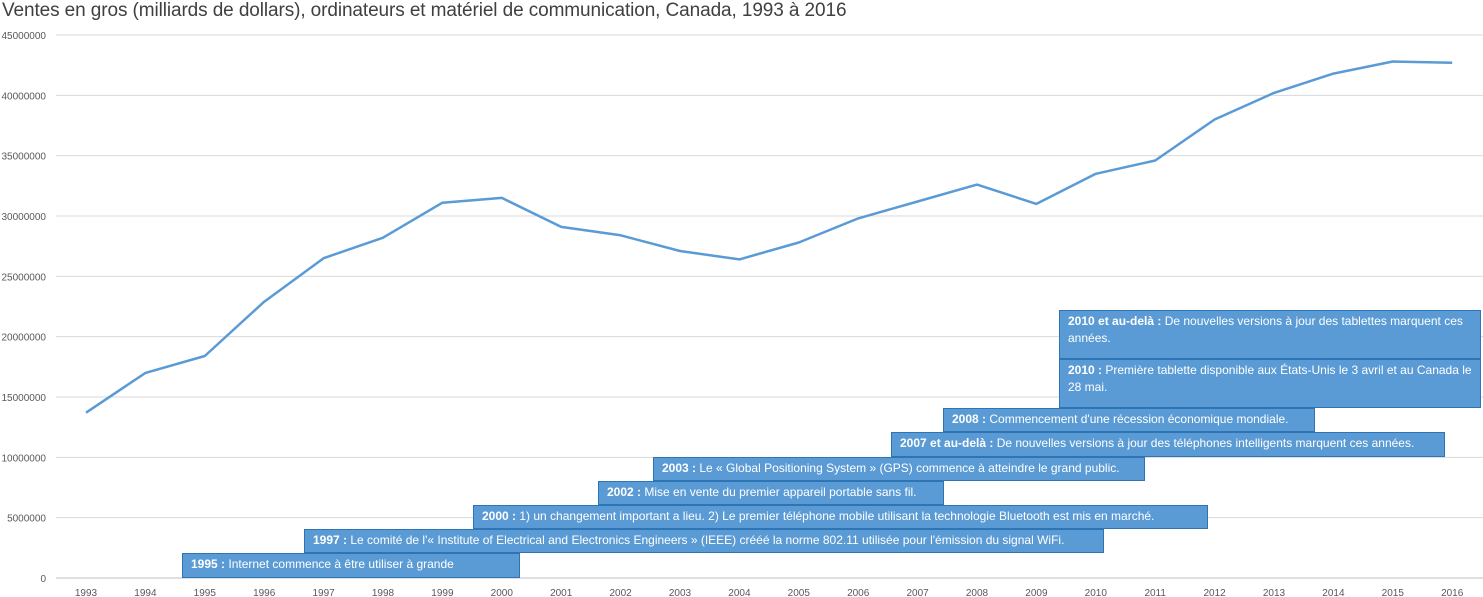 The height and width of the screenshot is (597, 1483). Describe the element at coordinates (24, 96) in the screenshot. I see `y-tick-label: 40000000` at that location.